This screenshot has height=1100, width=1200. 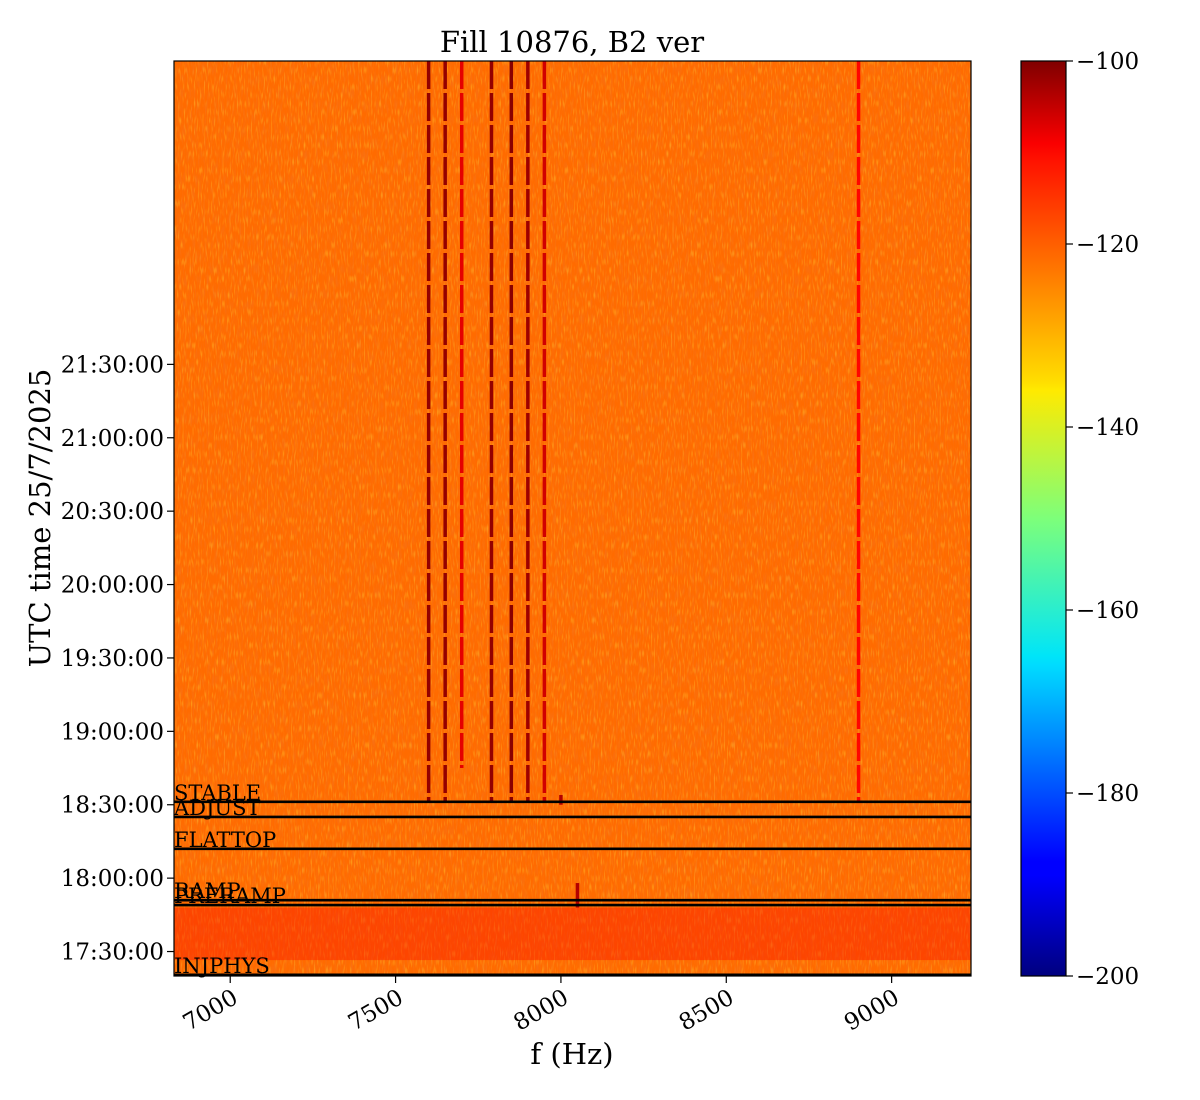 I want to click on heatmap-ramp-band, so click(x=572, y=934).